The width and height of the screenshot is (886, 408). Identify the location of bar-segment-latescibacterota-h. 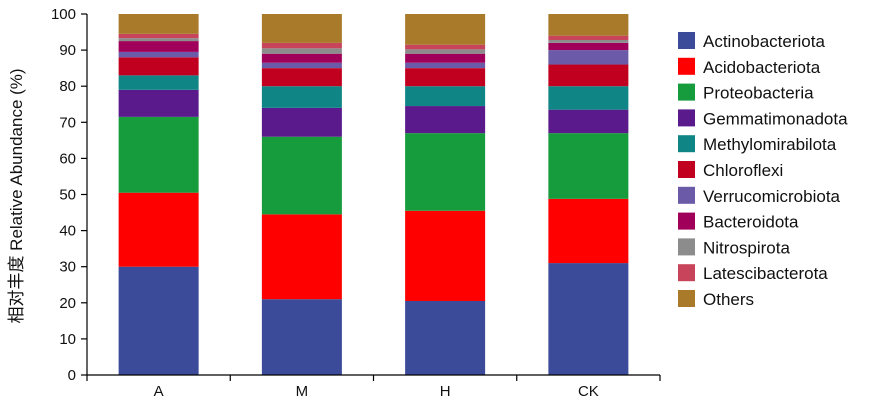
(445, 47).